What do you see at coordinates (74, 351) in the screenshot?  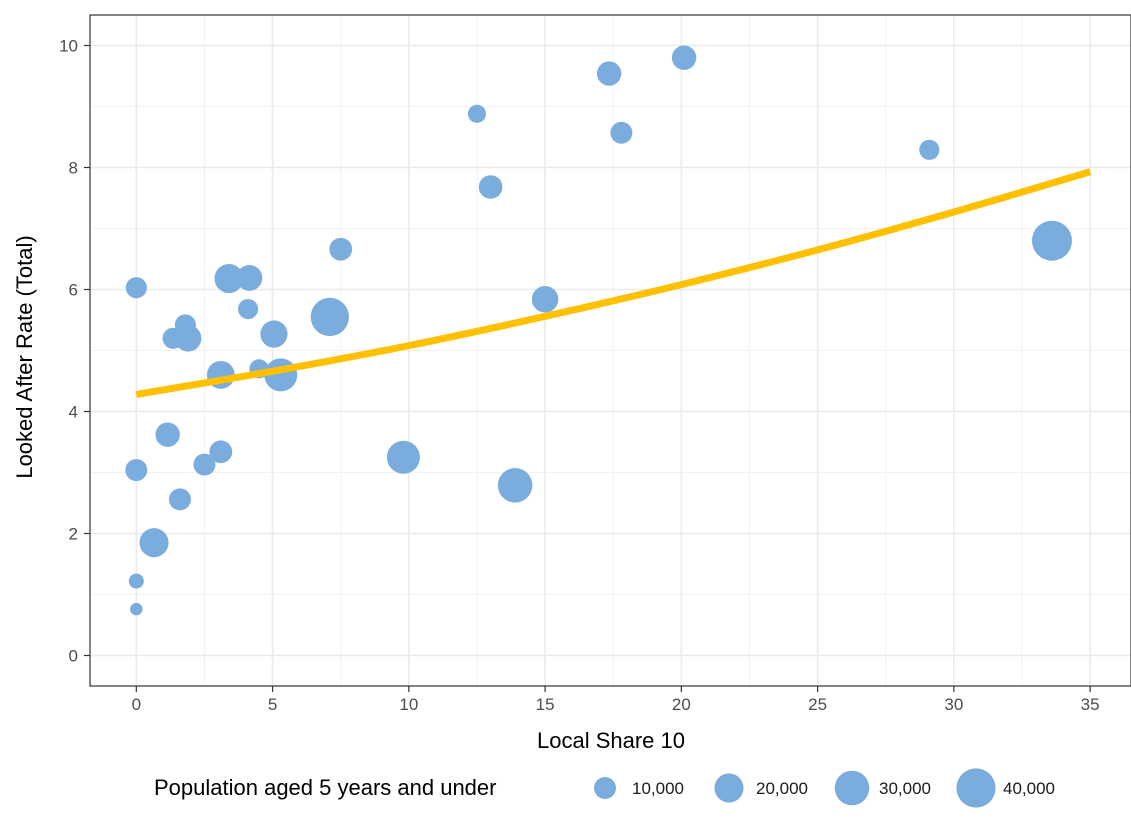 I see `y-axis: 0 2 4 6 8 10` at bounding box center [74, 351].